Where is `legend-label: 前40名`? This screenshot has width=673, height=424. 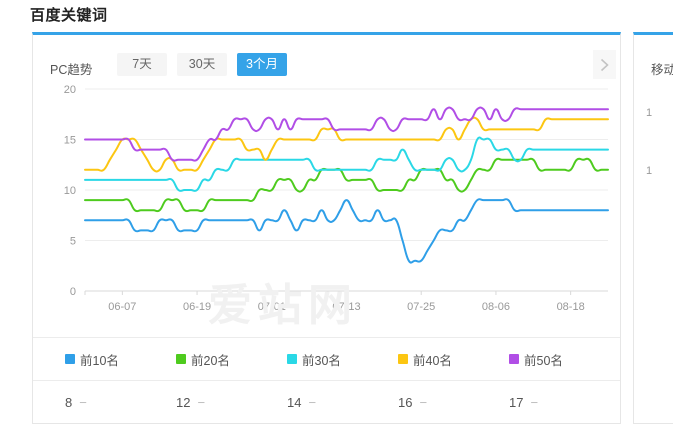
legend-label: 前40名 is located at coordinates (432, 360).